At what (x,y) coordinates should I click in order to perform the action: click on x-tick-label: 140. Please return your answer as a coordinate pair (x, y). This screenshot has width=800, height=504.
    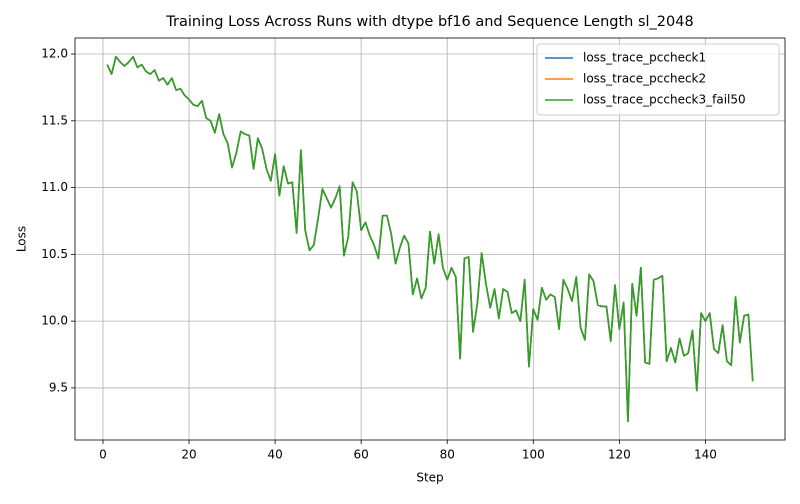
    Looking at the image, I should click on (705, 455).